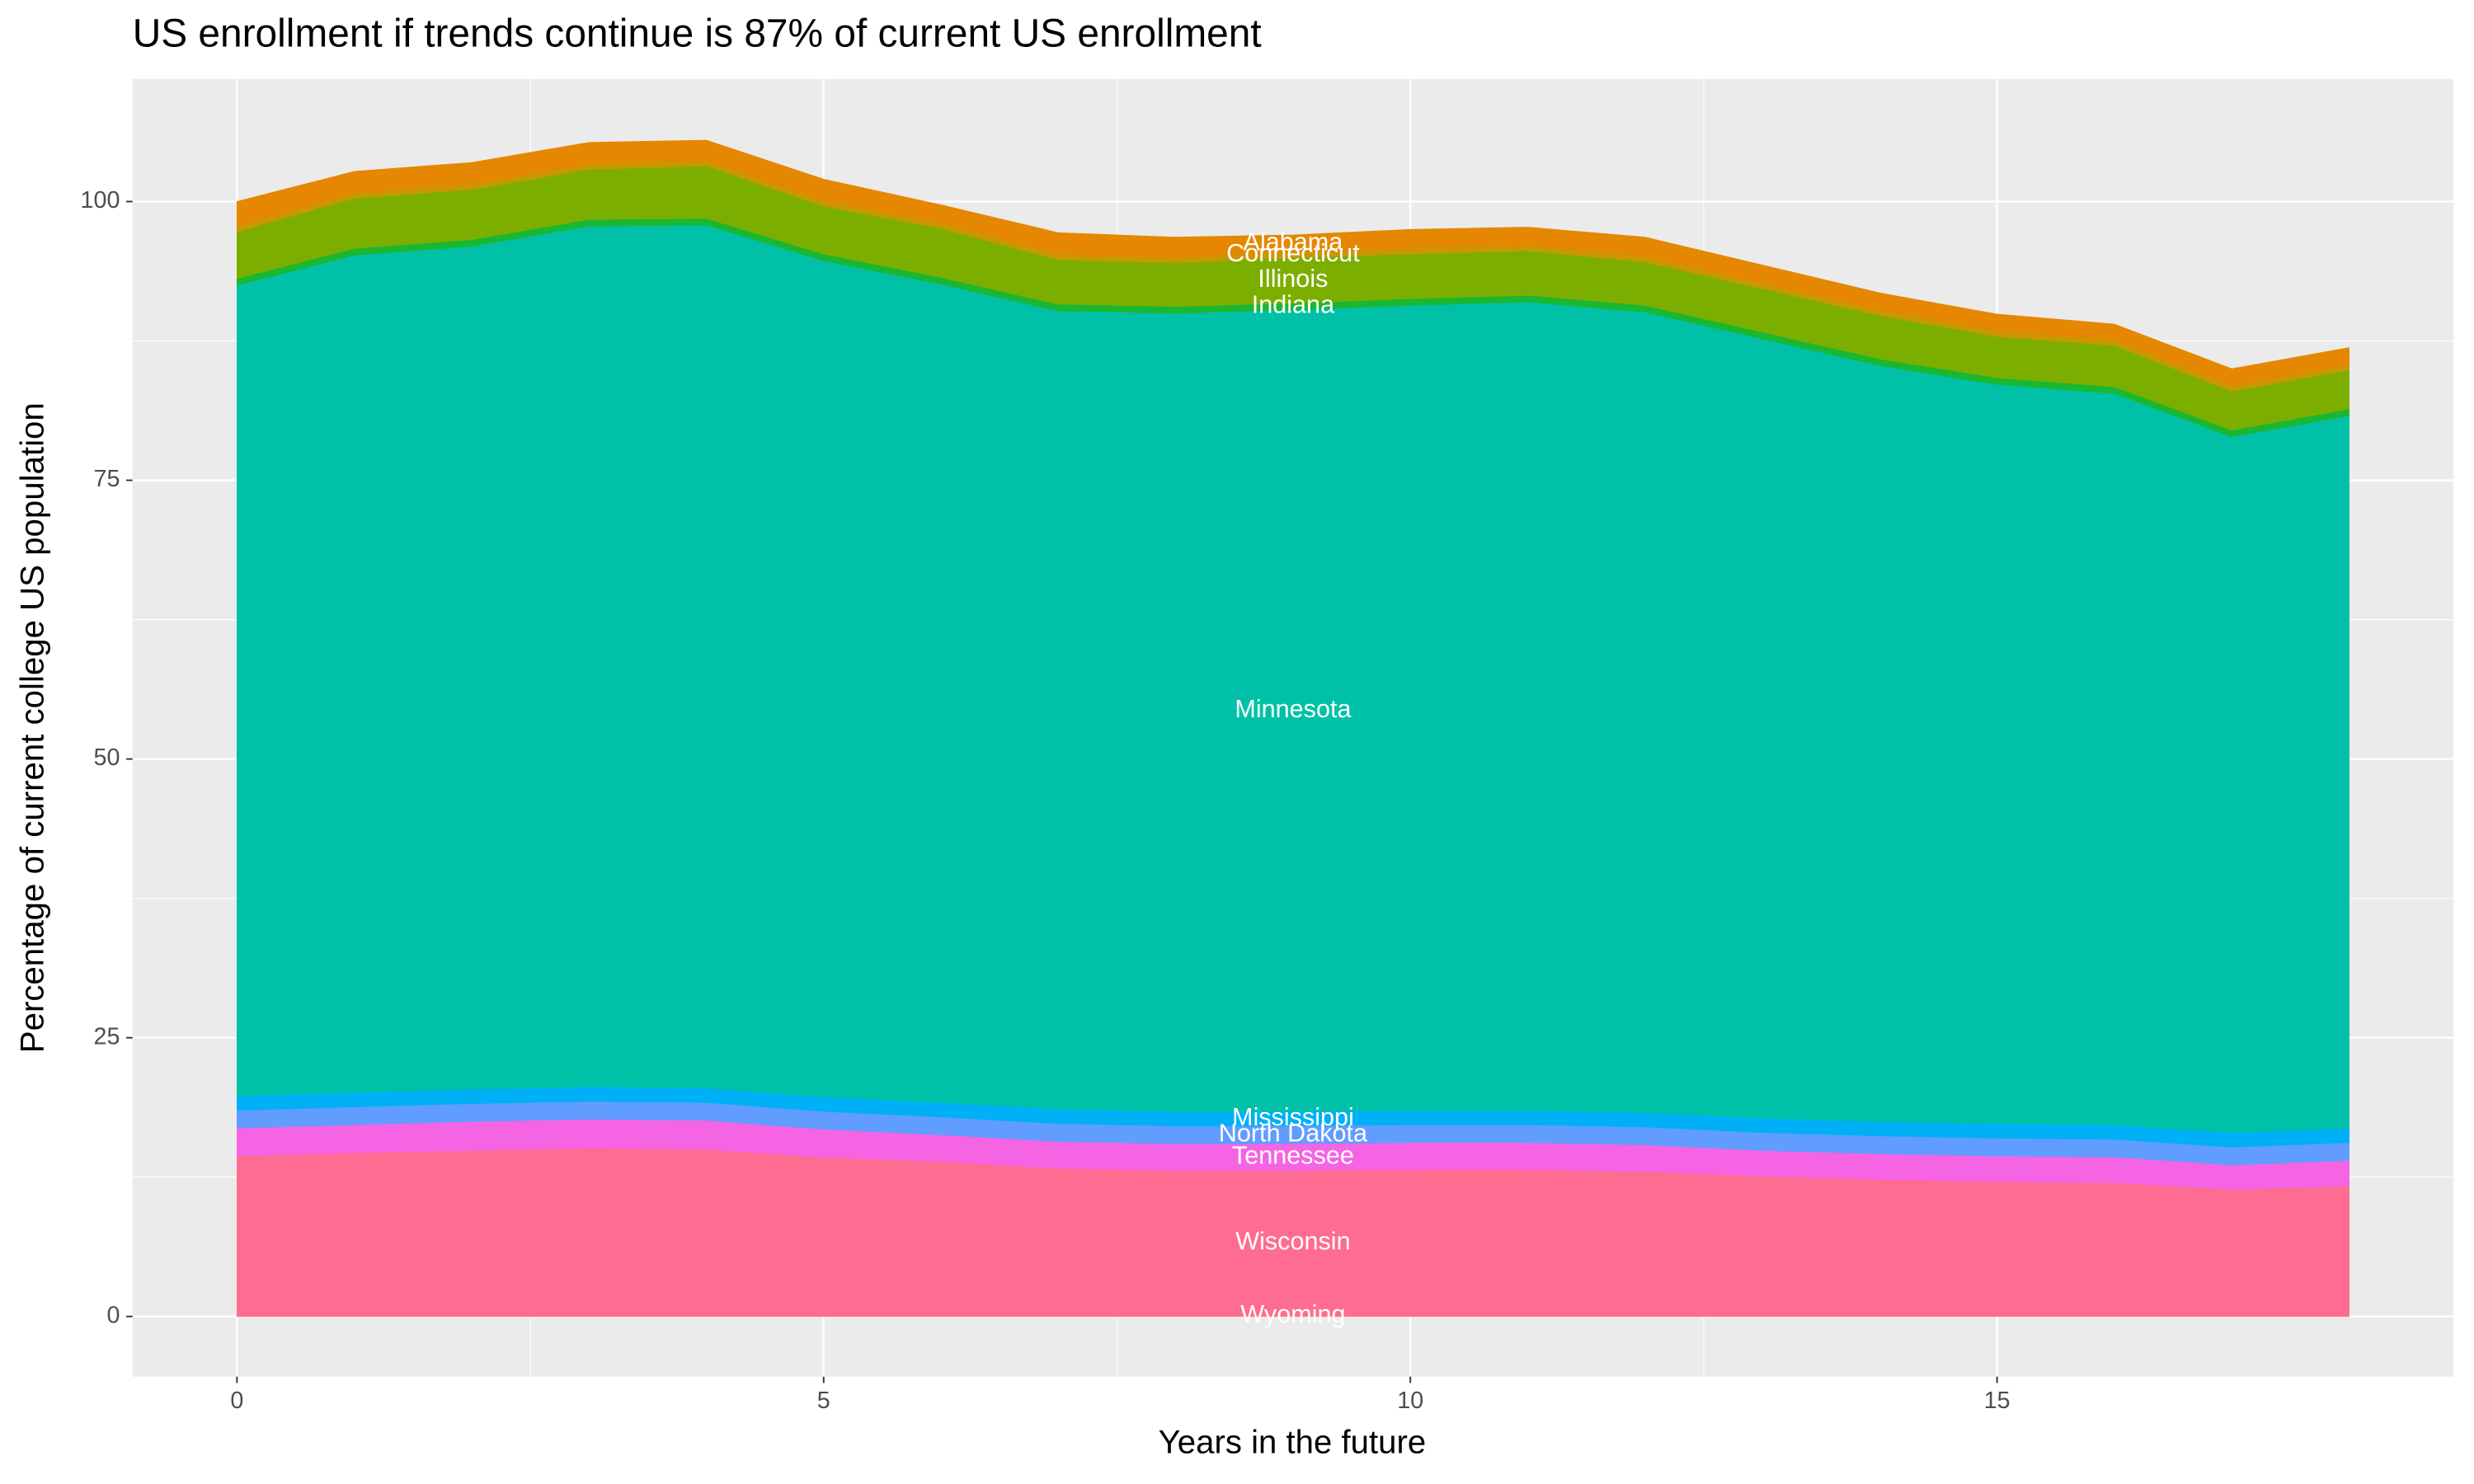  Describe the element at coordinates (1293, 1117) in the screenshot. I see `series-label: Mississippi` at that location.